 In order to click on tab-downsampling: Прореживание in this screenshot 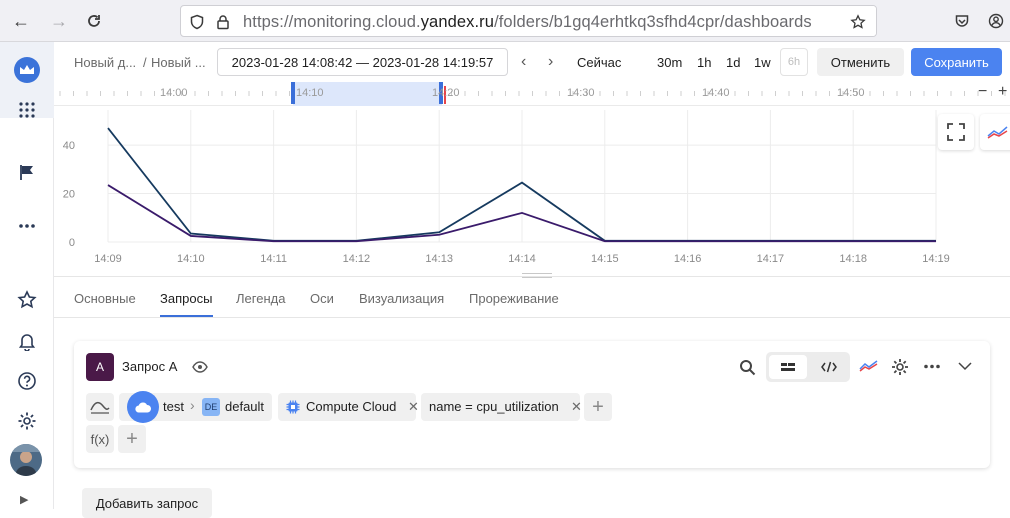, I will do `click(514, 298)`.